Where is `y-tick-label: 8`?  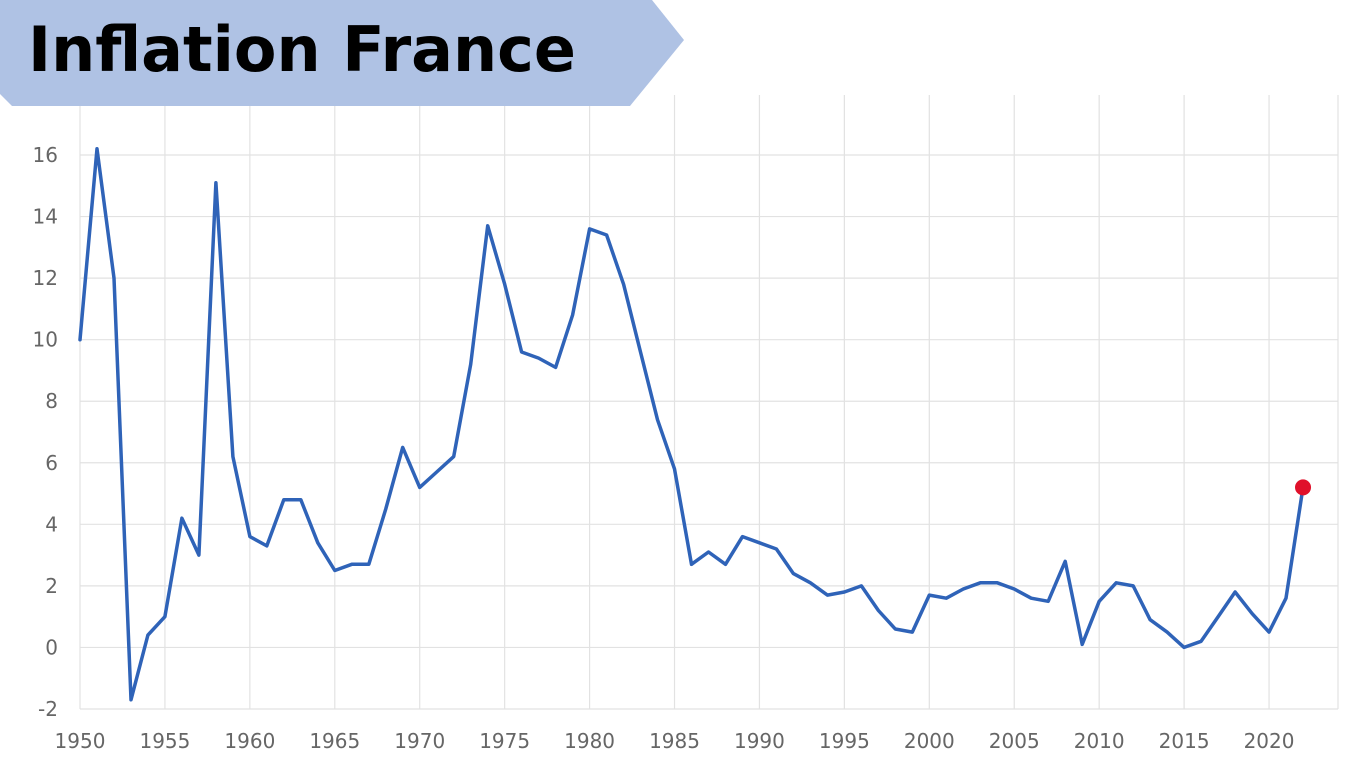
y-tick-label: 8 is located at coordinates (51, 401).